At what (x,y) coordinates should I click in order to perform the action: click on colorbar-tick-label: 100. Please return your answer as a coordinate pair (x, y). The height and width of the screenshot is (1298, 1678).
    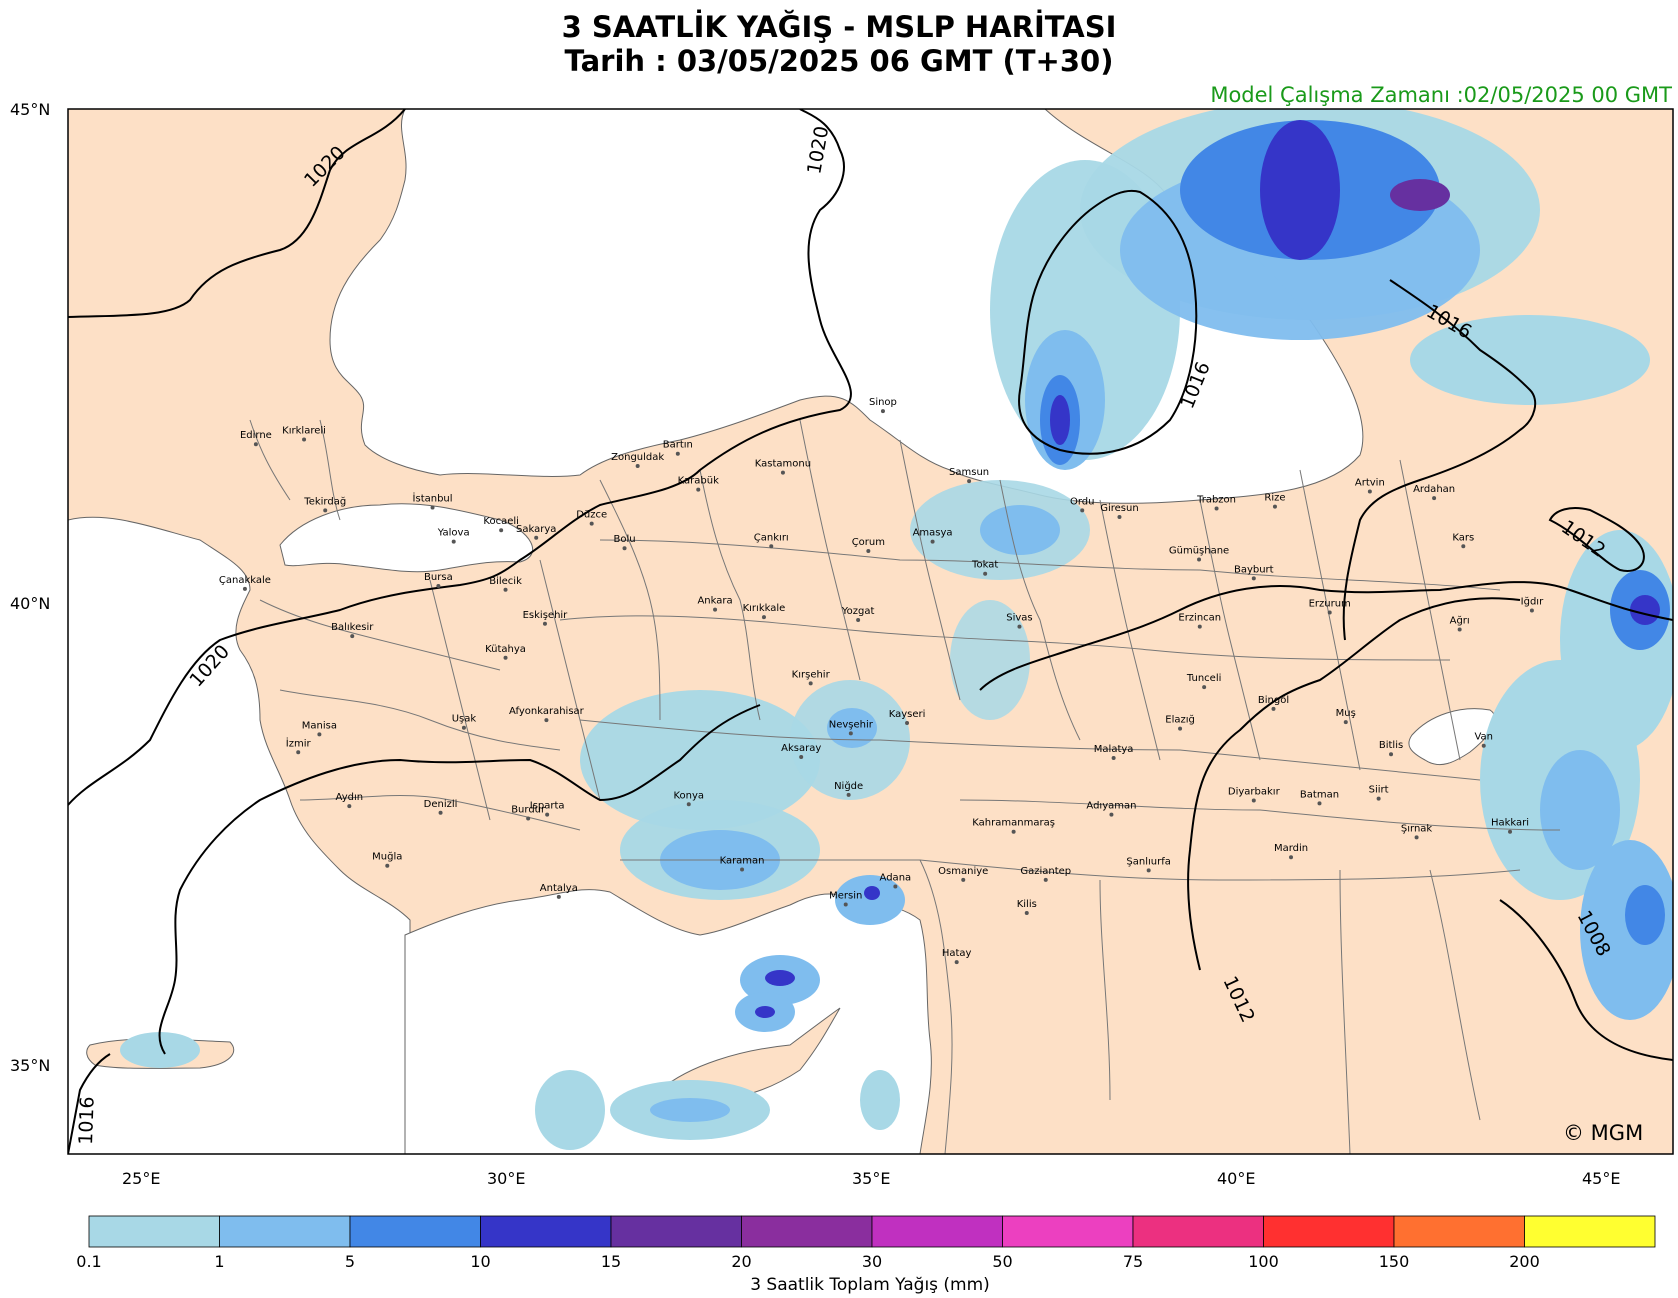
    Looking at the image, I should click on (1263, 1261).